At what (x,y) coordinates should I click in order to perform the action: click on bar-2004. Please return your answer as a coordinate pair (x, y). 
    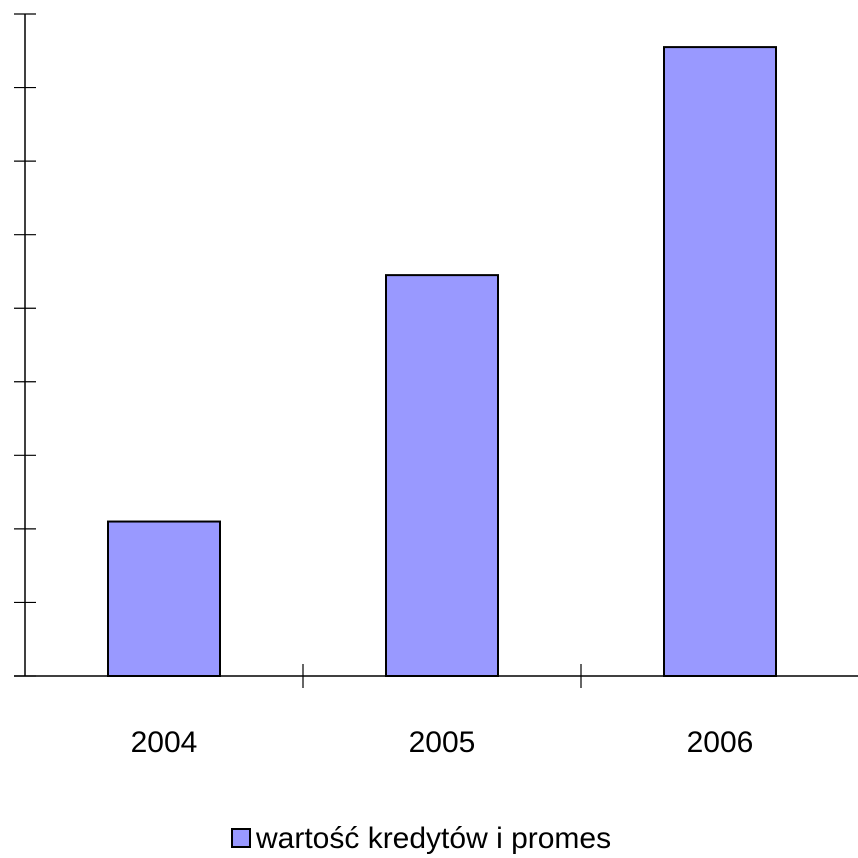
    Looking at the image, I should click on (164, 598).